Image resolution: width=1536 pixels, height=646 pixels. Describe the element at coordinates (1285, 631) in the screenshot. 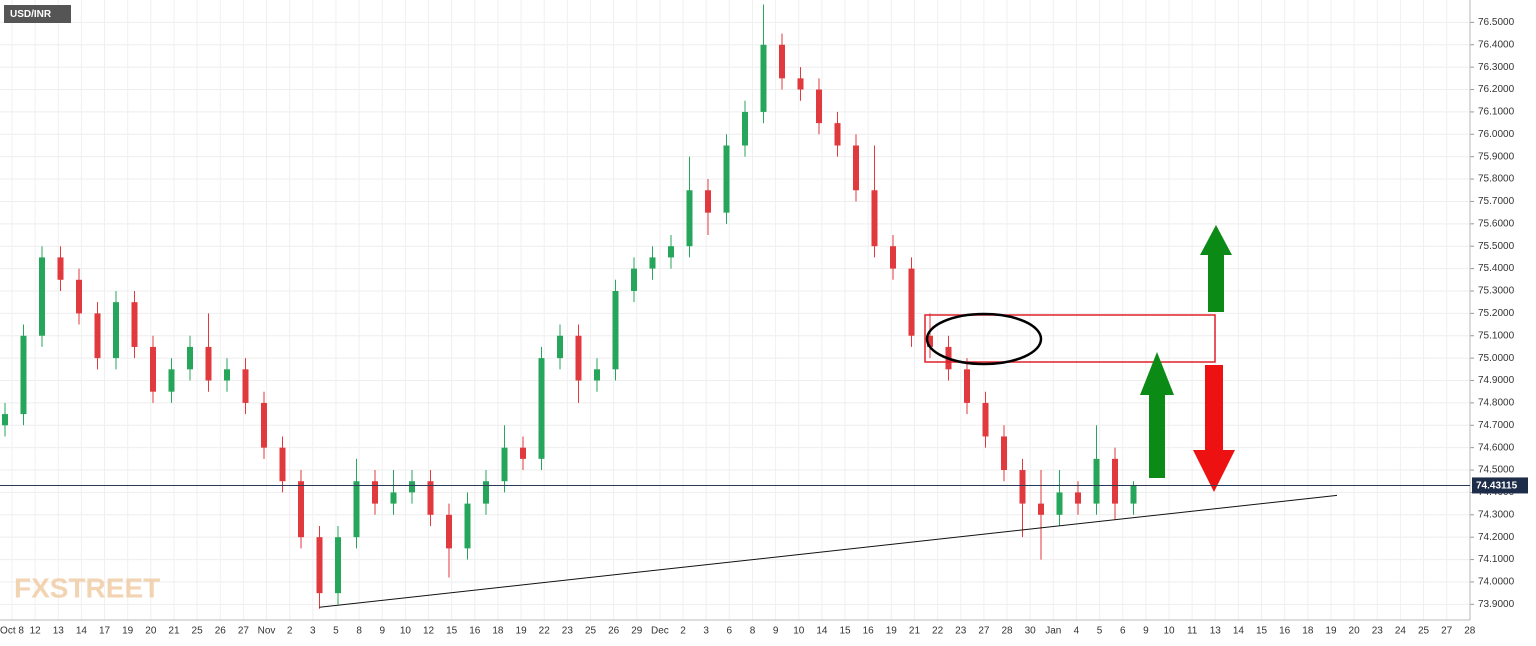

I see `x-tick-label: 16` at that location.